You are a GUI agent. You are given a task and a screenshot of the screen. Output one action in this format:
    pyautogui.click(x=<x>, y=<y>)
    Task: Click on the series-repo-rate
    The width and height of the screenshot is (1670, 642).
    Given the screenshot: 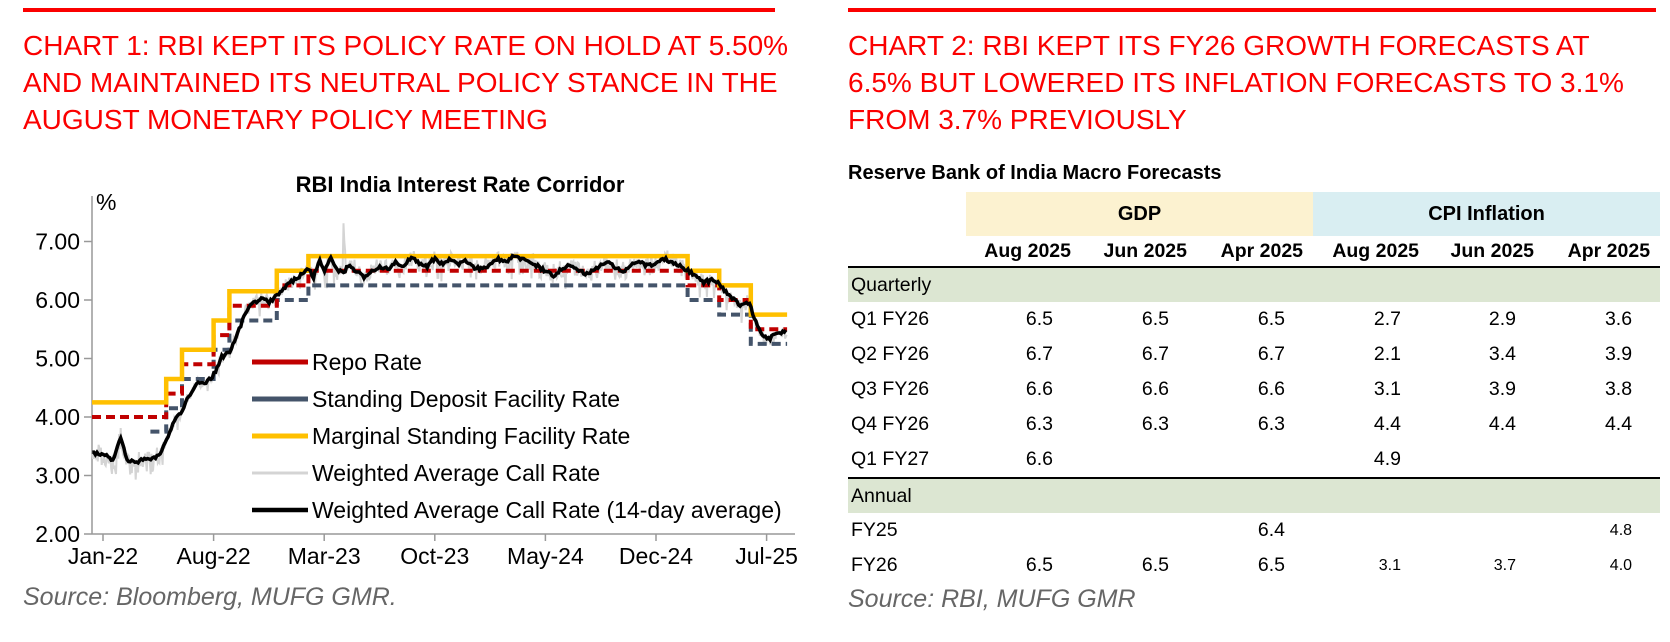 What is the action you would take?
    pyautogui.click(x=440, y=343)
    